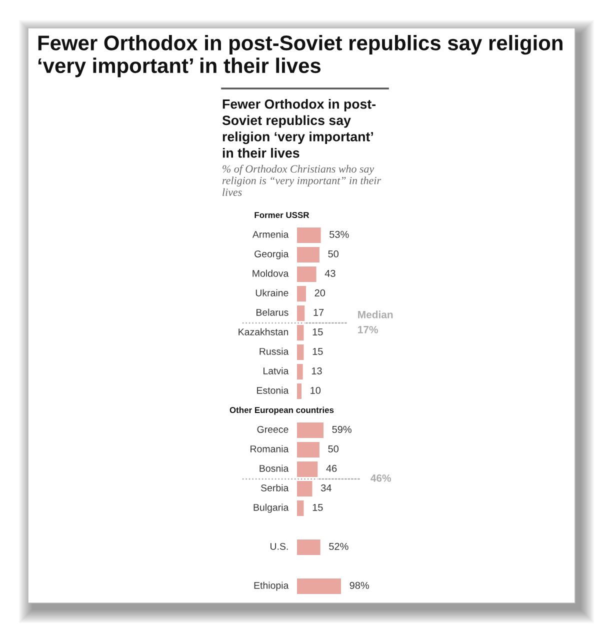 The image size is (600, 633). What do you see at coordinates (279, 546) in the screenshot?
I see `y-tick-label: U.S.` at bounding box center [279, 546].